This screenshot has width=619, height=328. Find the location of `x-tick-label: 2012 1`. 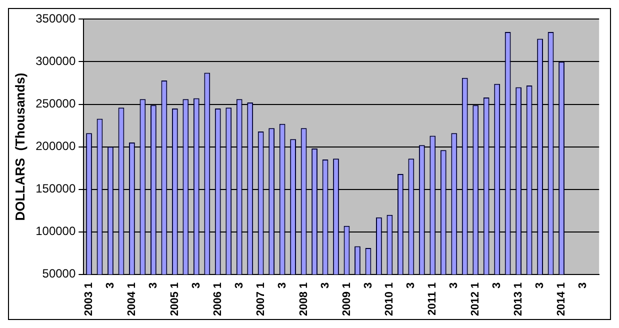

x-tick-label: 2012 1 is located at coordinates (476, 299).